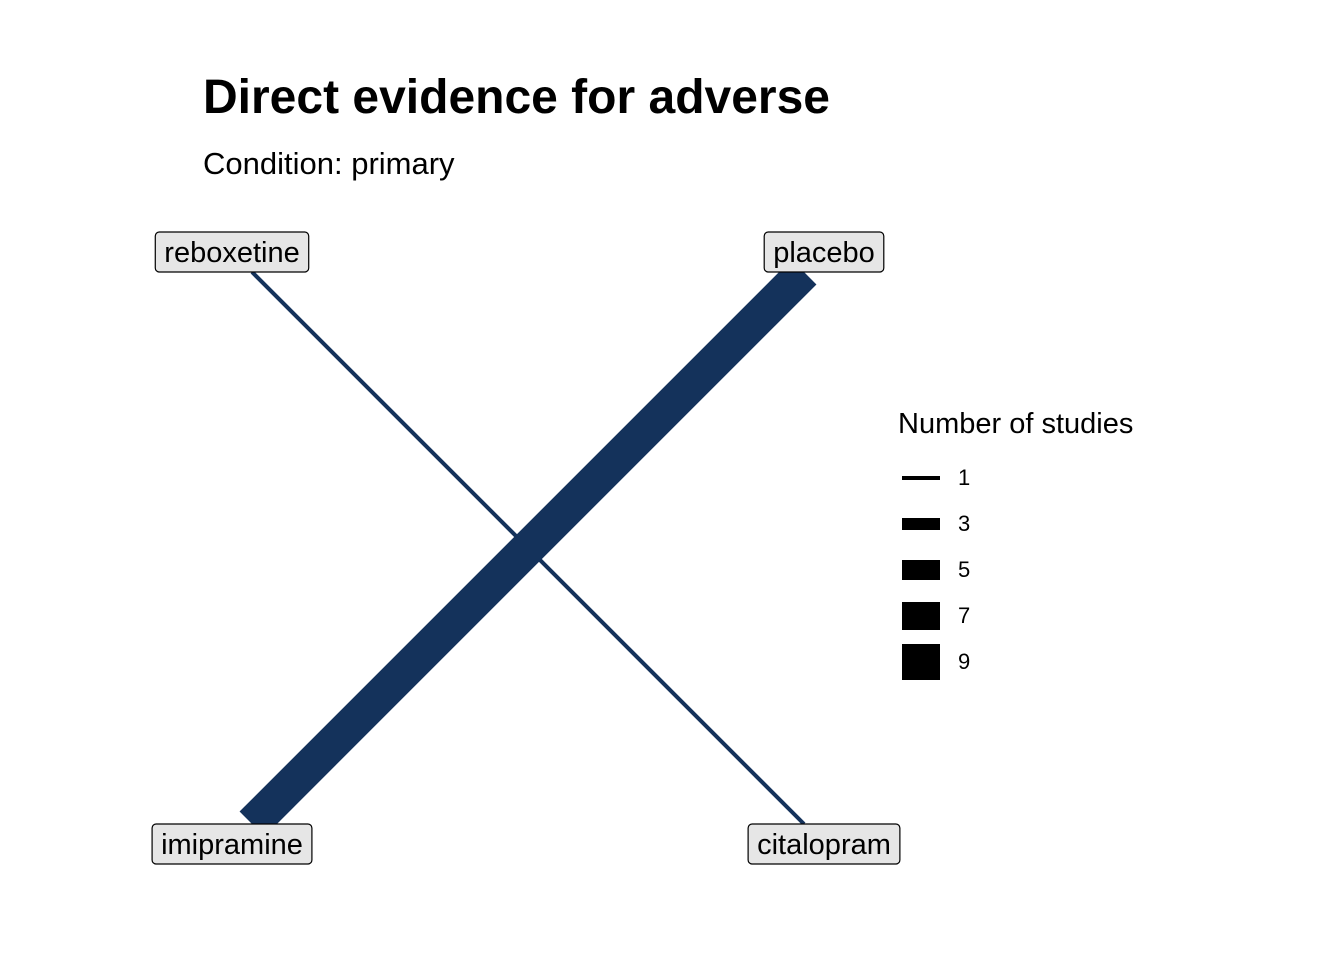  I want to click on node-reboxetine: reboxetine, so click(232, 252).